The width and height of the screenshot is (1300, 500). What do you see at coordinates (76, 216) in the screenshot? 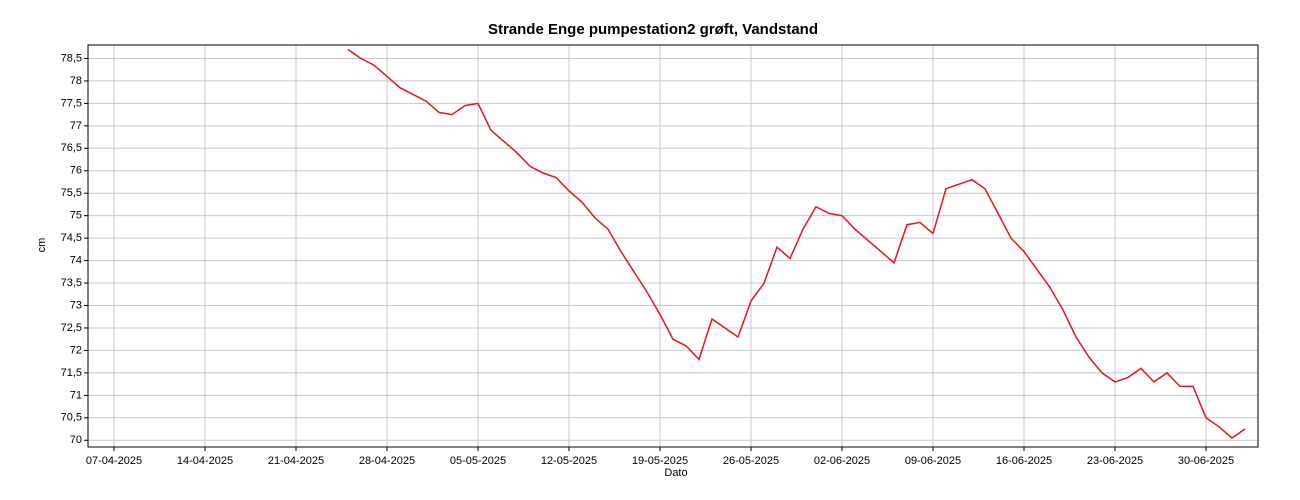
I see `y-tick-label: 75` at bounding box center [76, 216].